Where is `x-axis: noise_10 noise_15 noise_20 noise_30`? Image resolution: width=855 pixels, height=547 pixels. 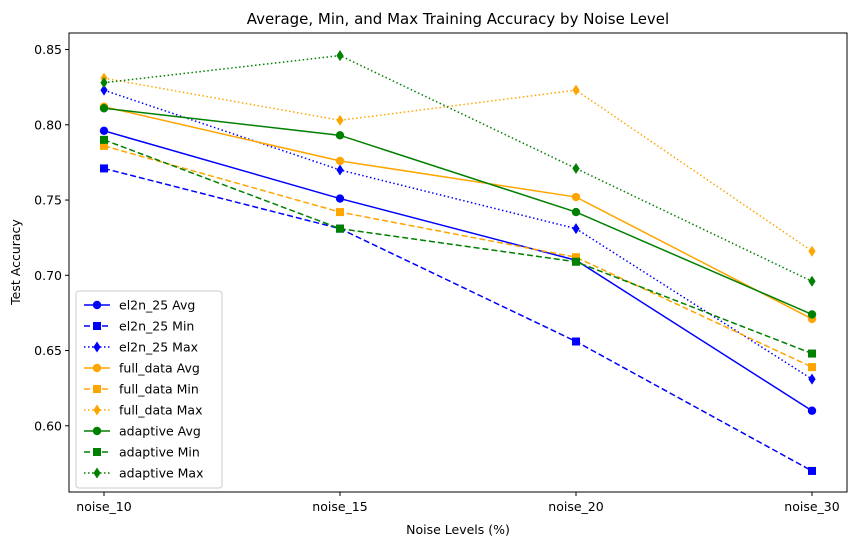 x-axis: noise_10 noise_15 noise_20 noise_30 is located at coordinates (458, 503).